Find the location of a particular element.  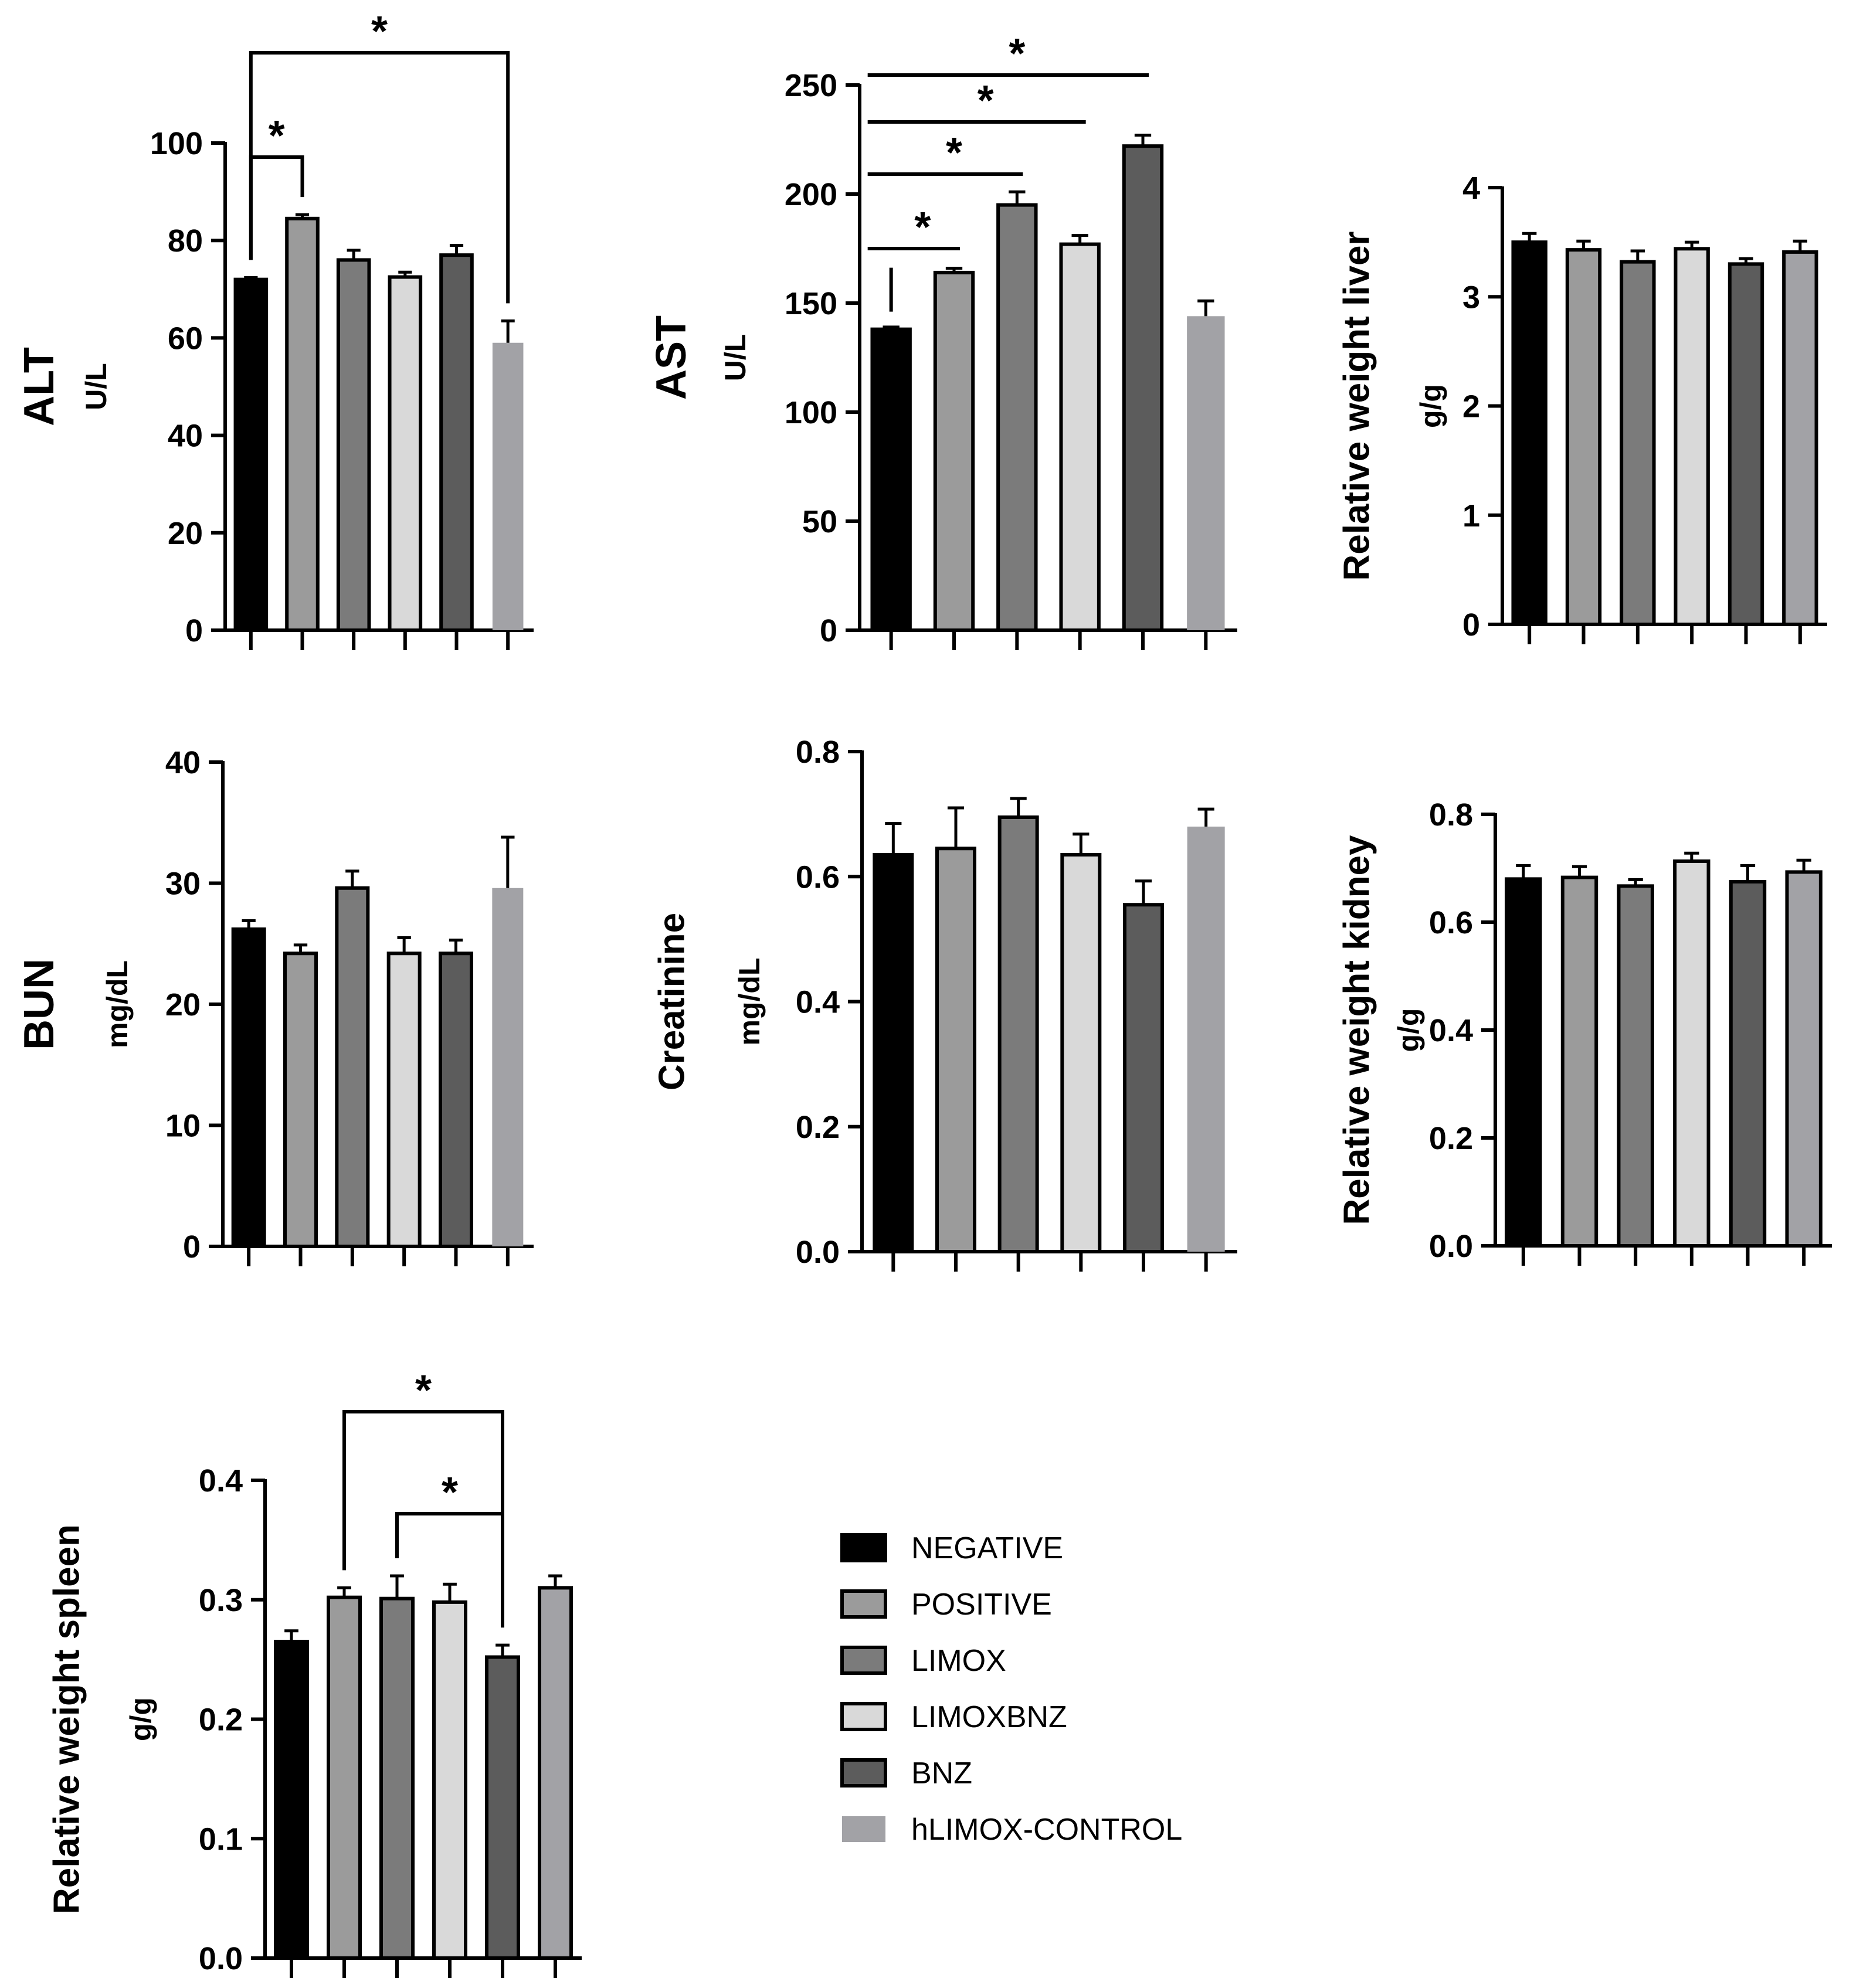

y-tick-label: 200 is located at coordinates (811, 194).